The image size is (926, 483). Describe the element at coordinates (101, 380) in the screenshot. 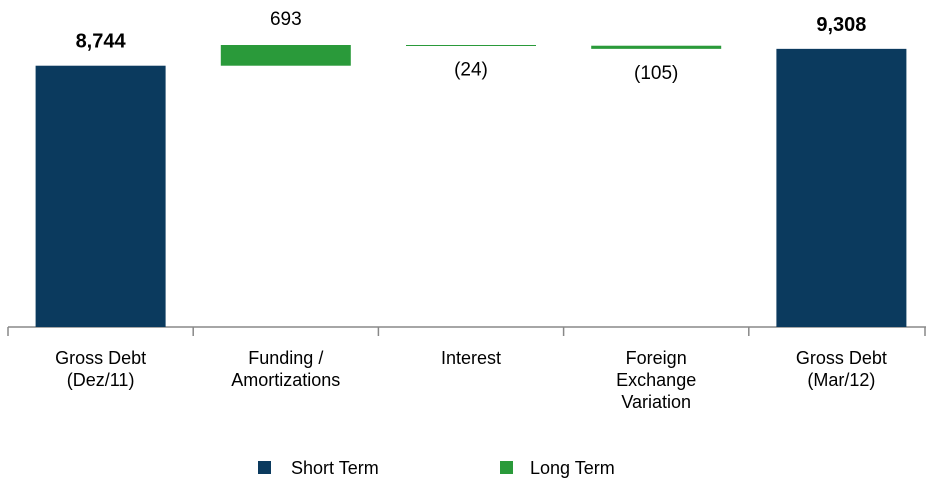

I see `x-tick-label: (Dez/11)` at that location.